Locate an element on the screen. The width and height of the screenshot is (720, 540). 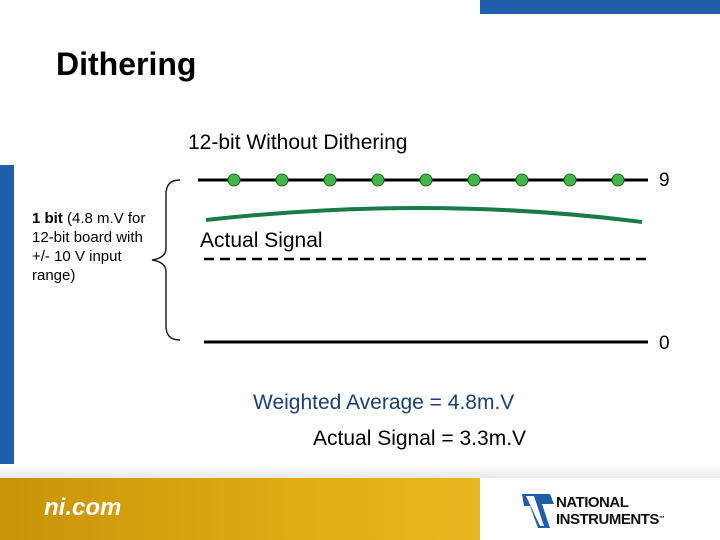
level-bottom-label: 0 is located at coordinates (664, 343).